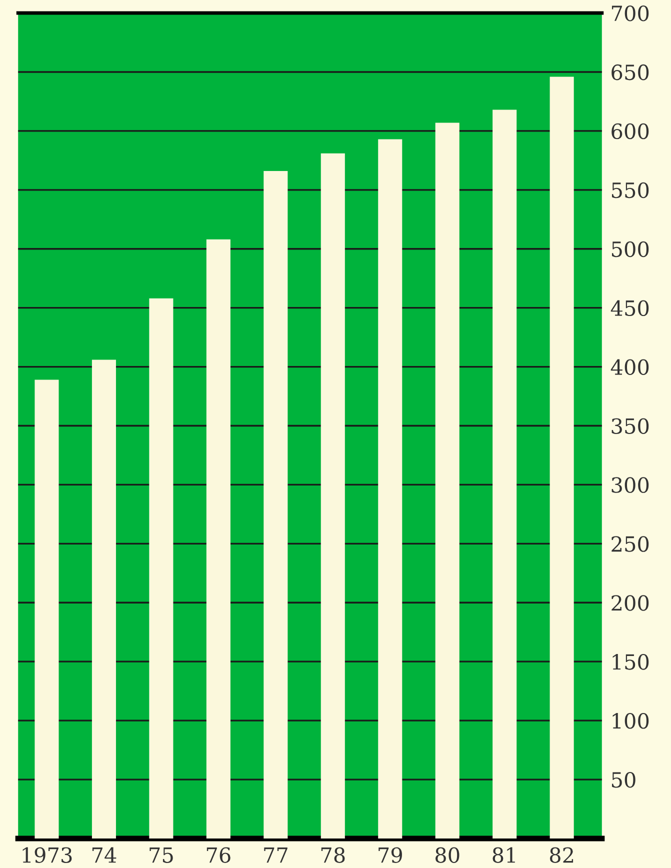 The height and width of the screenshot is (868, 671). What do you see at coordinates (630, 603) in the screenshot?
I see `y-tick-label: 200` at bounding box center [630, 603].